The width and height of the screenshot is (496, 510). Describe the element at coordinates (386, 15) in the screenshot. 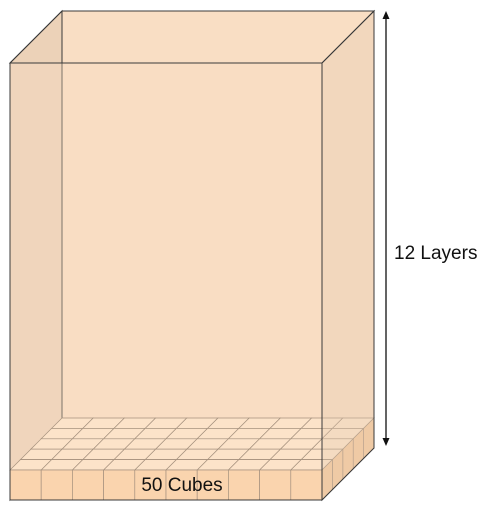

I see `arrow-head-up` at that location.